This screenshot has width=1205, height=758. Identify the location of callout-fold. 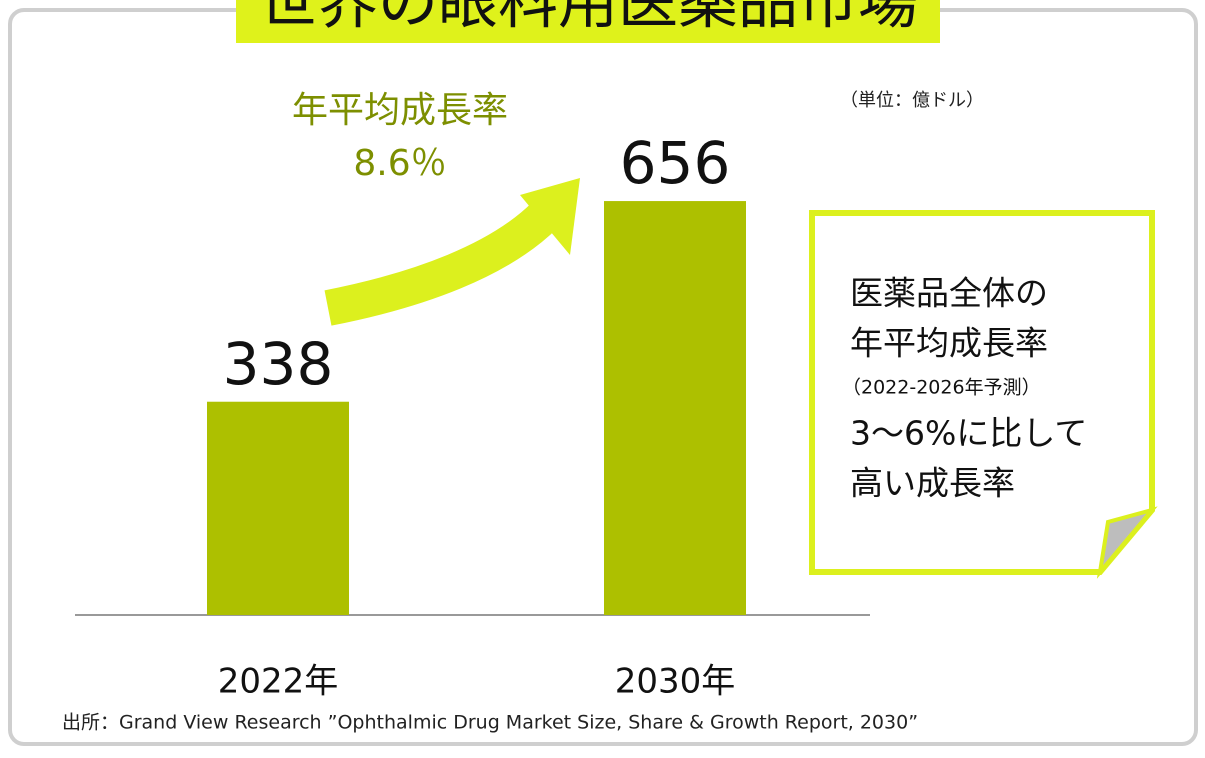
(1127, 542).